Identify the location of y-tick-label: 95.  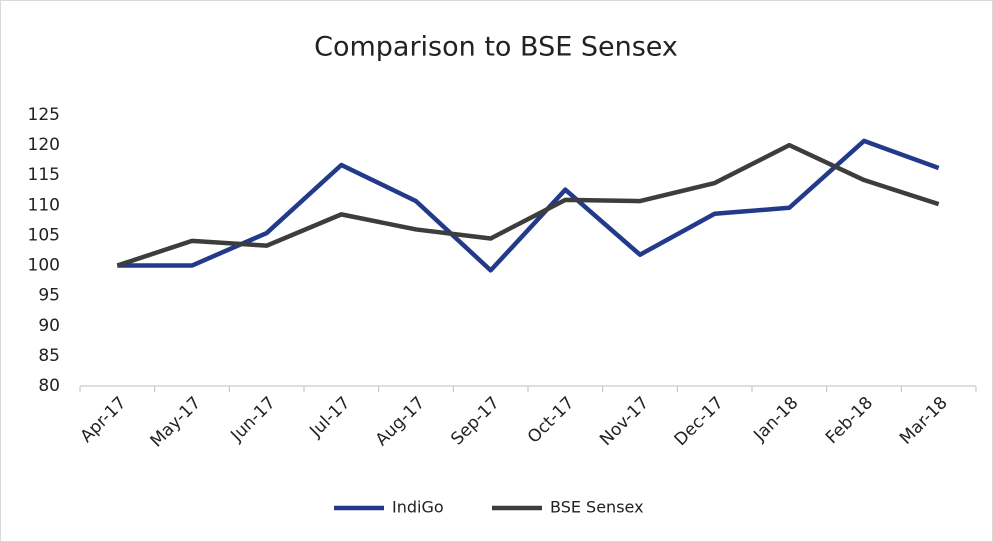
(49, 296).